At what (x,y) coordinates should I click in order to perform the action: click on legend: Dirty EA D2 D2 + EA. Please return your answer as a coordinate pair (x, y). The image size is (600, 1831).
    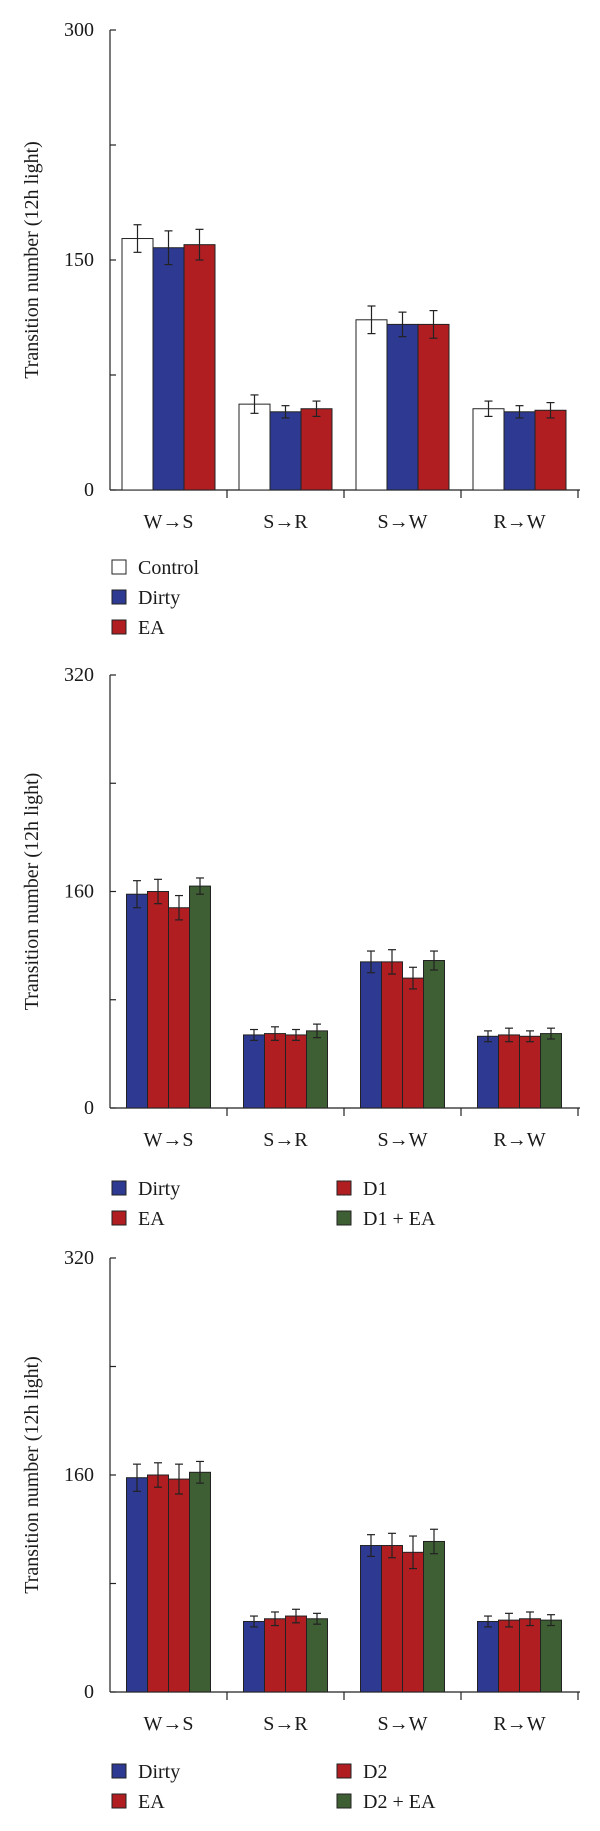
    Looking at the image, I should click on (273, 1787).